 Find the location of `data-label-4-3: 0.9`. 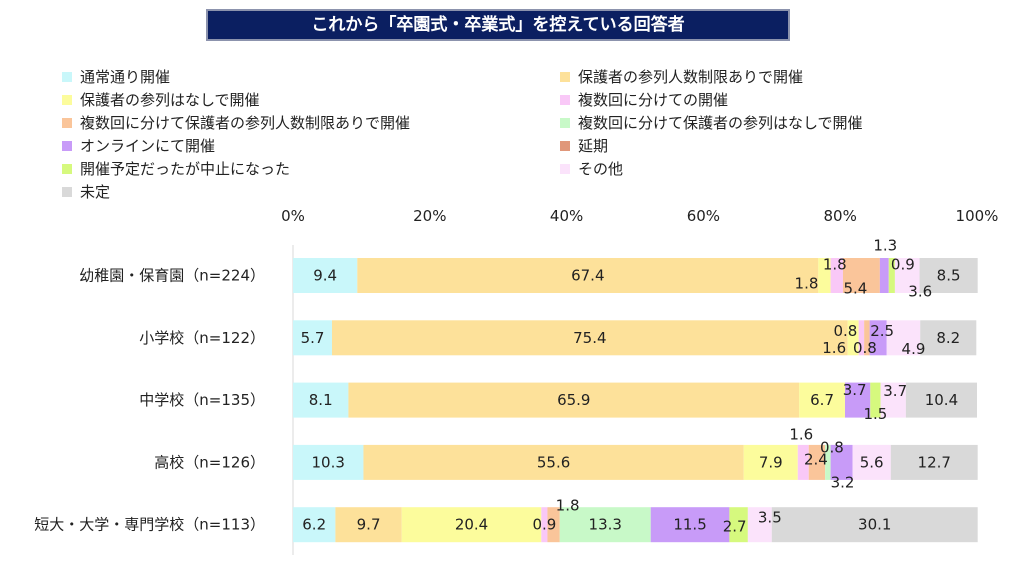

data-label-4-3: 0.9 is located at coordinates (544, 525).